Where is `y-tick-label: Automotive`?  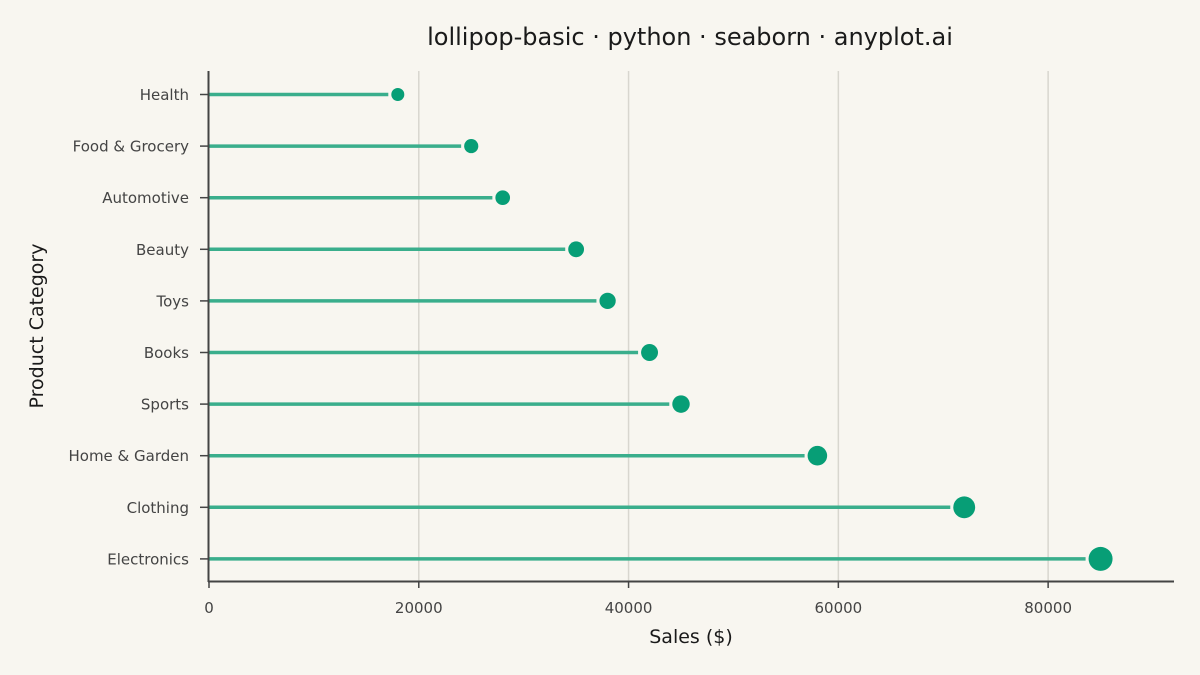 y-tick-label: Automotive is located at coordinates (145, 198).